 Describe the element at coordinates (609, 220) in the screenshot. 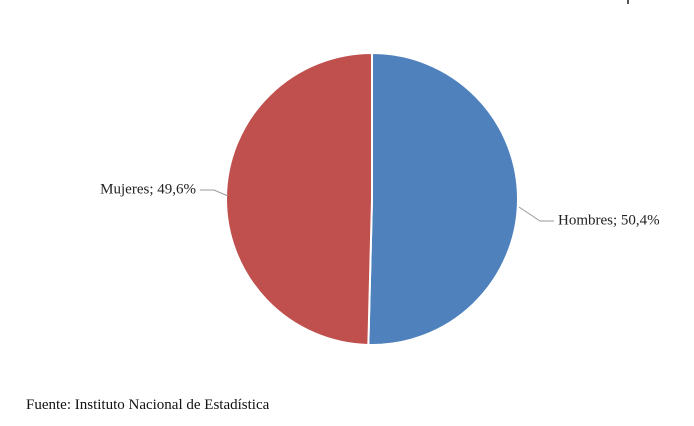

I see `data-label-hombres: Hombres; 50,4%` at that location.